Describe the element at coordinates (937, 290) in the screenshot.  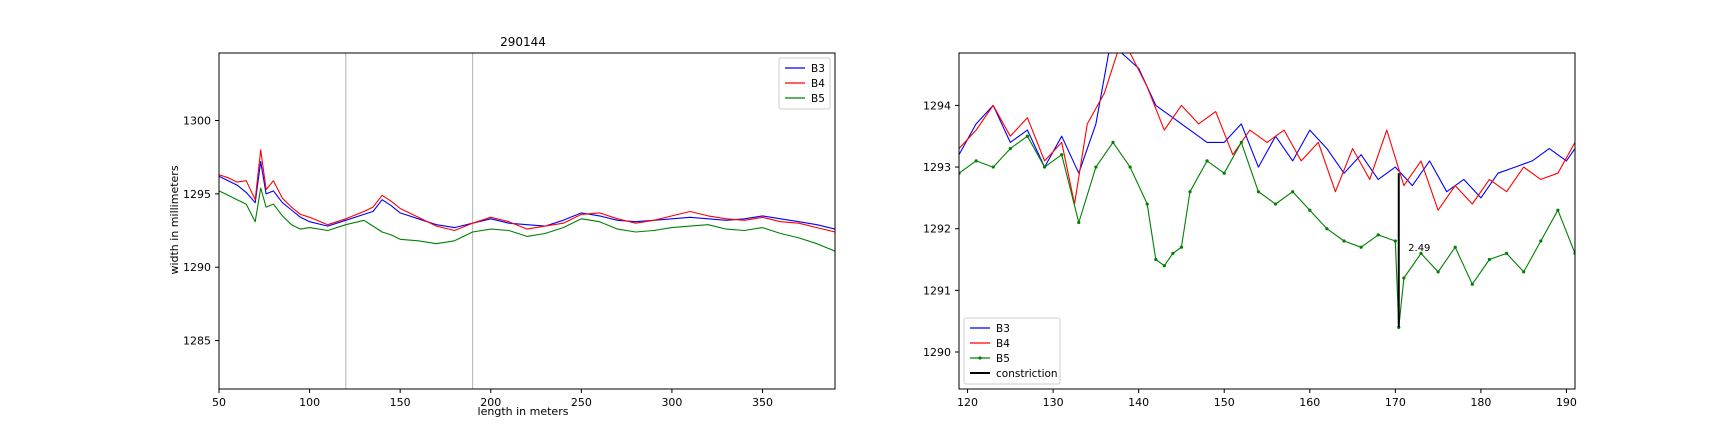
I see `y-tick-label: 1291` at that location.